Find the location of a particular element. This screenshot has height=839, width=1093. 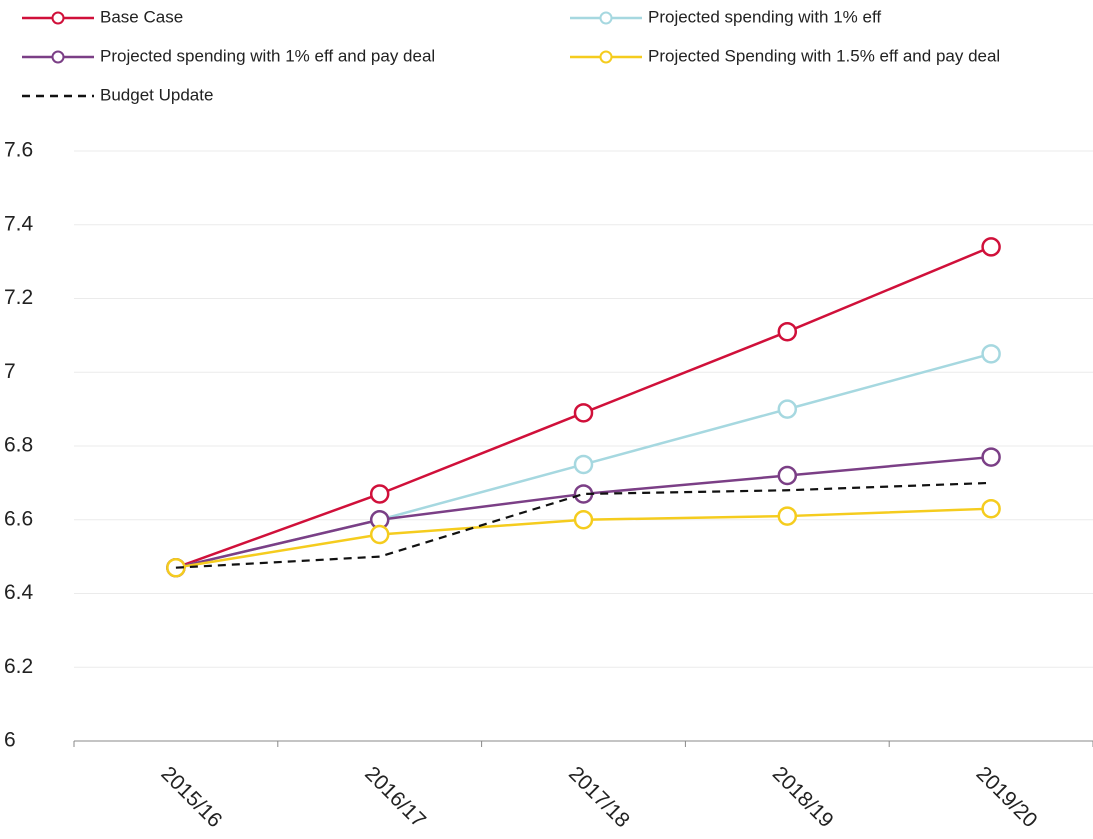

x-tick-label: 2016/17 is located at coordinates (395, 797).